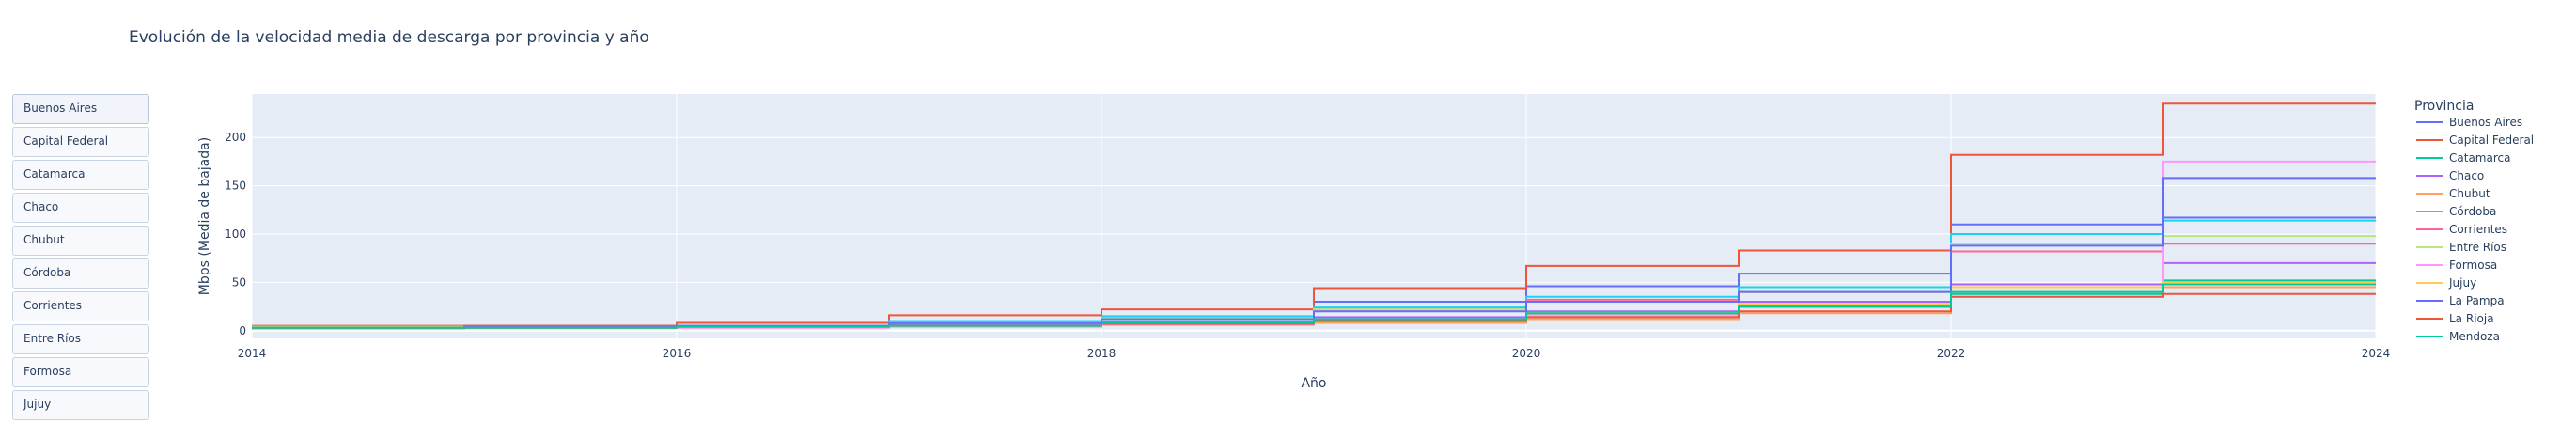 The width and height of the screenshot is (2576, 423). What do you see at coordinates (80, 339) in the screenshot?
I see `province-button: Entre Ríos` at bounding box center [80, 339].